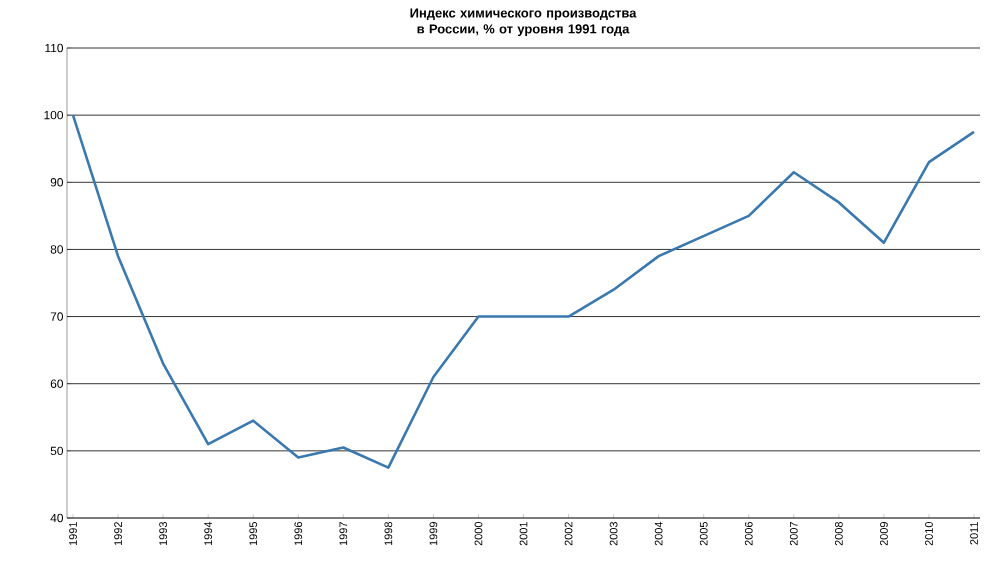  Describe the element at coordinates (838, 534) in the screenshot. I see `x-tick-label: 2008` at that location.